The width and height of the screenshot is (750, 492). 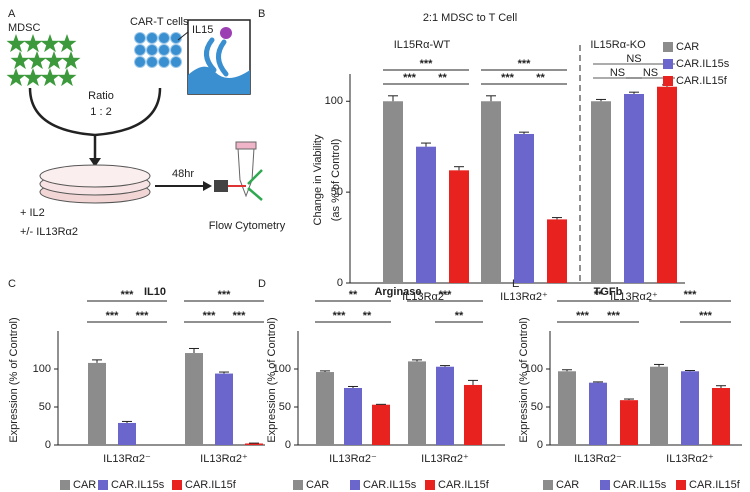 I want to click on car-t-cells, so click(x=158, y=50).